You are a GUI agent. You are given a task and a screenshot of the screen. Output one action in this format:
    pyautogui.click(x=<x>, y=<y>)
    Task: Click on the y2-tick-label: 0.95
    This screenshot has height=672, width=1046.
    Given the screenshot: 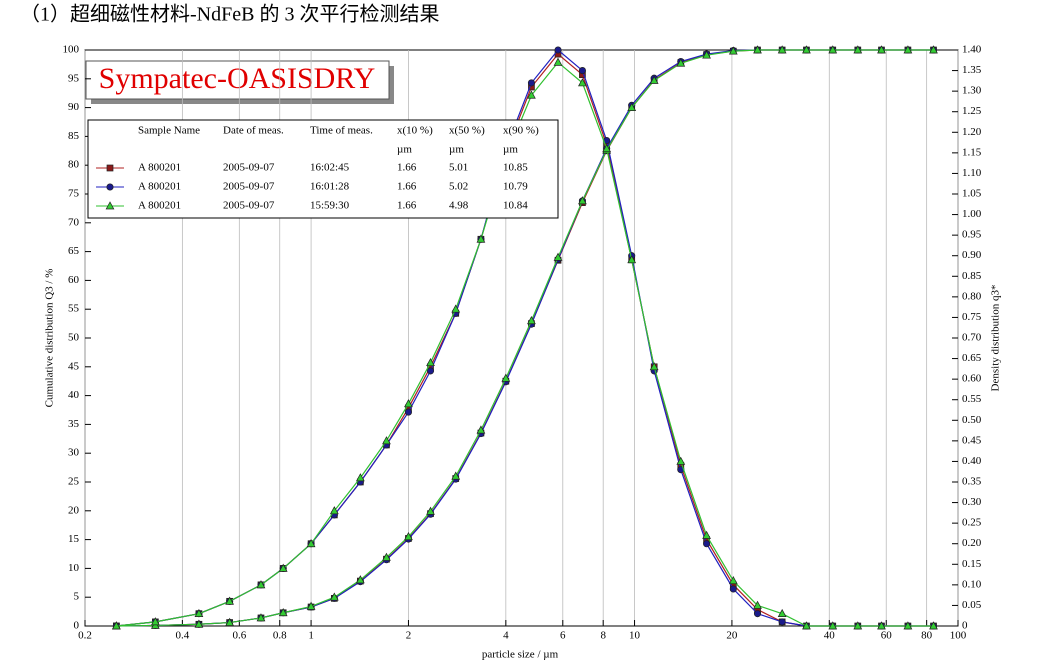 What is the action you would take?
    pyautogui.click(x=972, y=235)
    